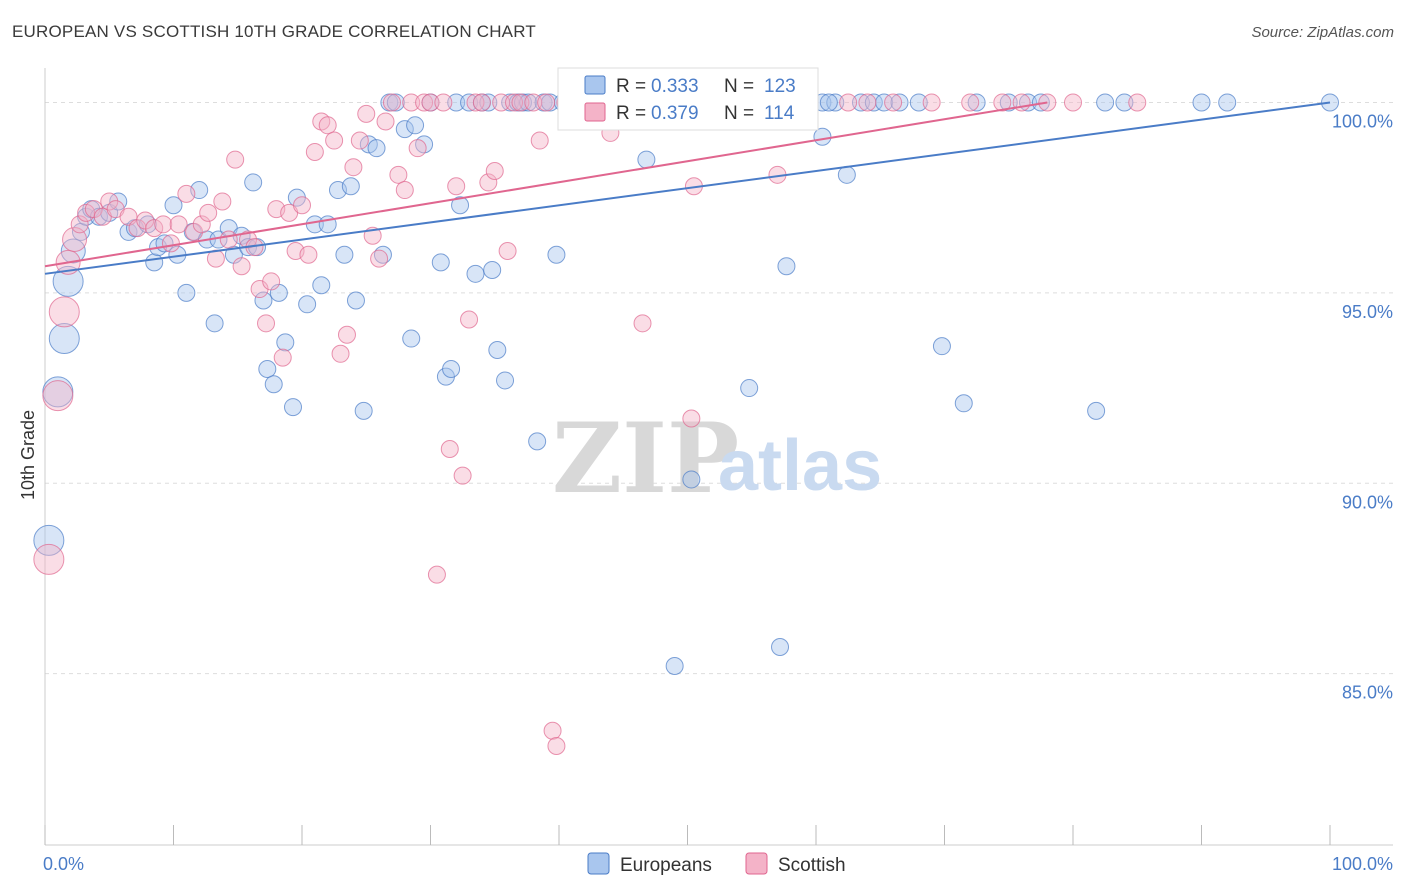 The height and width of the screenshot is (892, 1406). What do you see at coordinates (675, 86) in the screenshot?
I see `legend-r-value-europeans: 0.333` at bounding box center [675, 86].